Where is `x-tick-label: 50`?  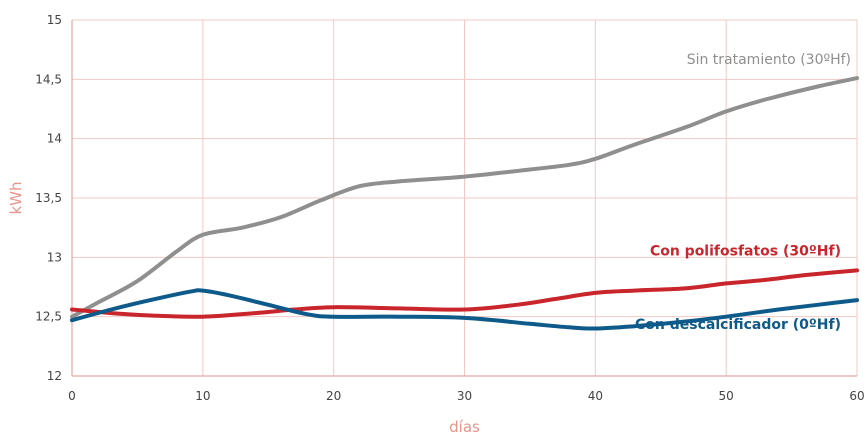
x-tick-label: 50 is located at coordinates (726, 396).